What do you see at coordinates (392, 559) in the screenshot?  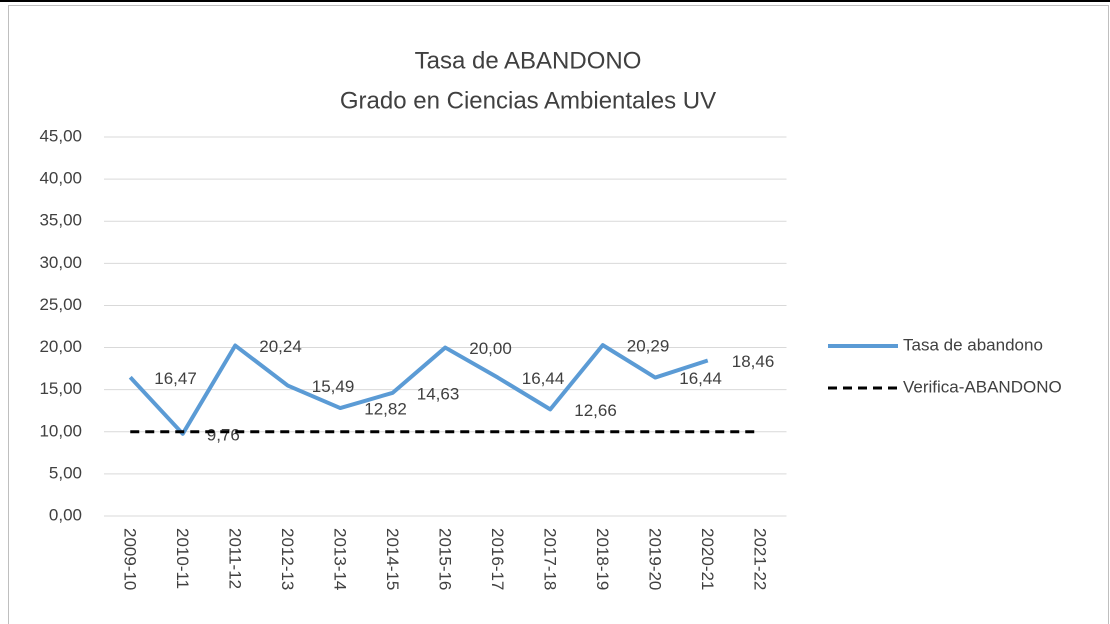 I see `x-tick-label: 2014-15` at bounding box center [392, 559].